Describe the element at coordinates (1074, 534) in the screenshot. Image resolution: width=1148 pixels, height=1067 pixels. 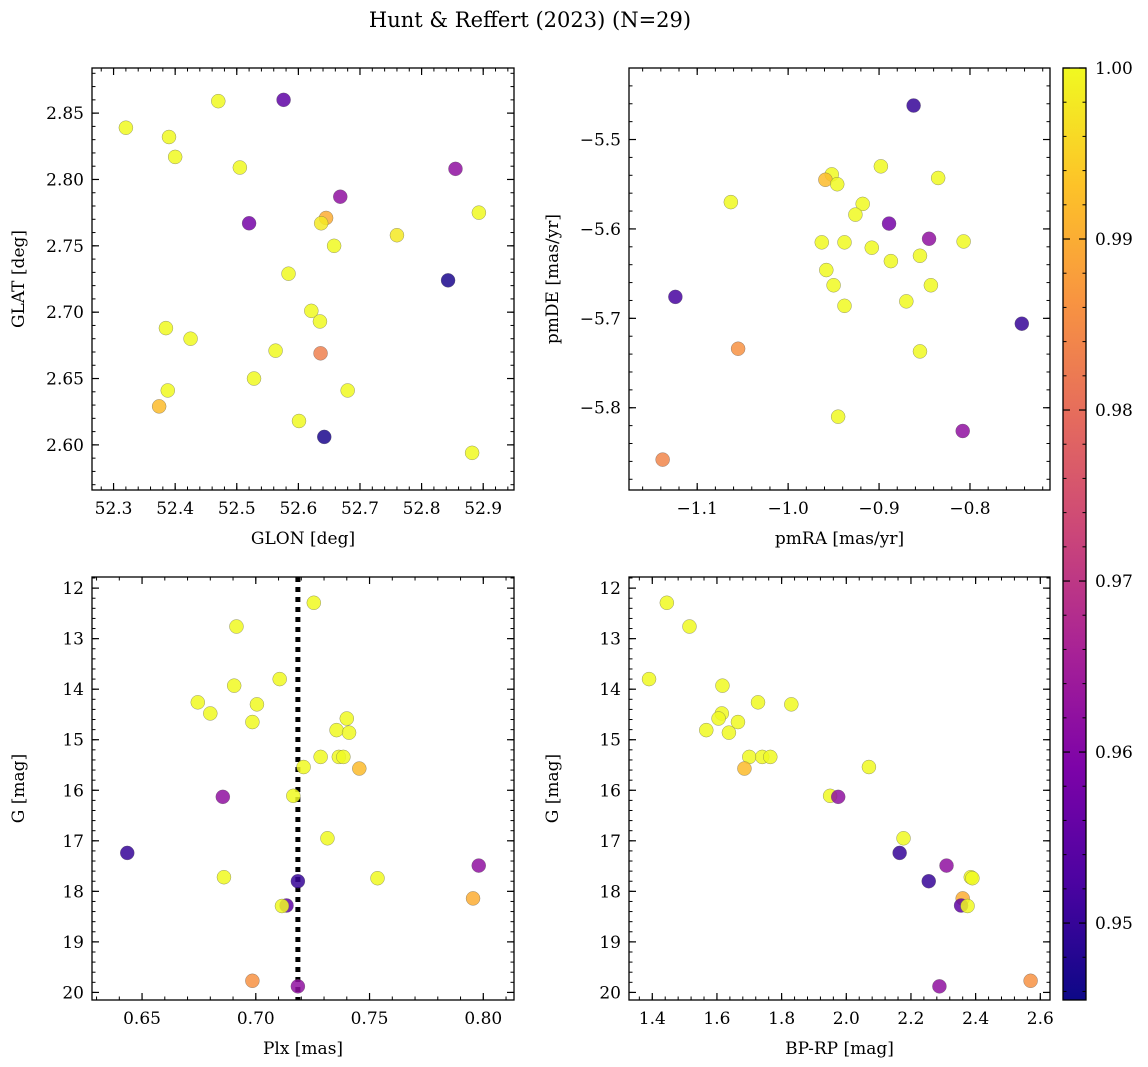
I see `colorbar-frame` at that location.